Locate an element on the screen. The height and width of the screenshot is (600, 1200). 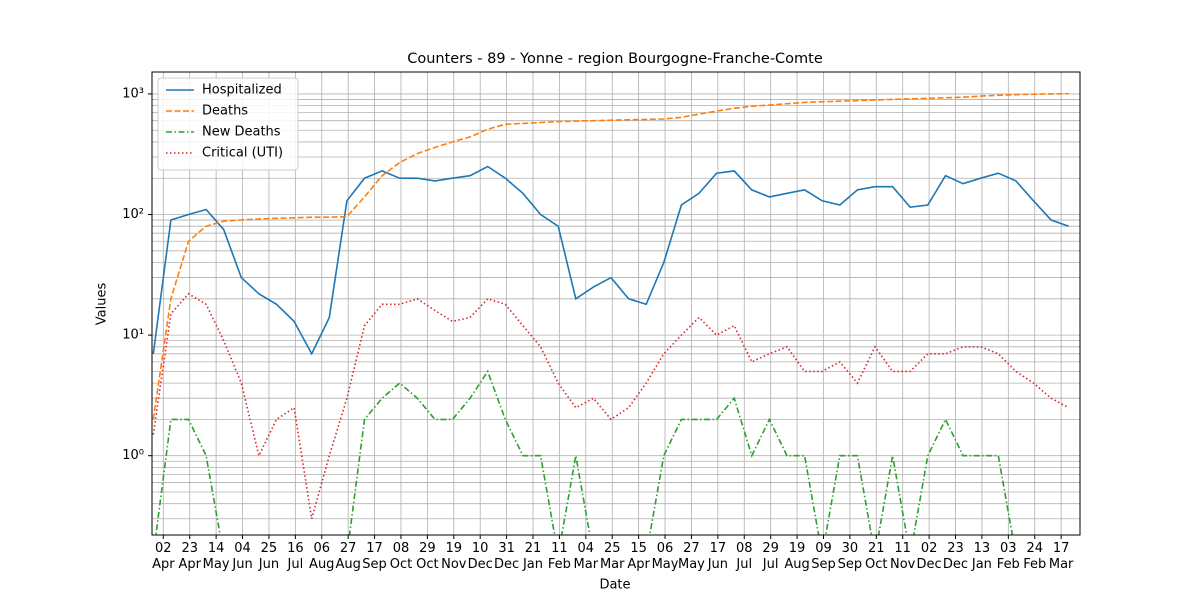
x-tick-label: 17 Mar is located at coordinates (1061, 556).